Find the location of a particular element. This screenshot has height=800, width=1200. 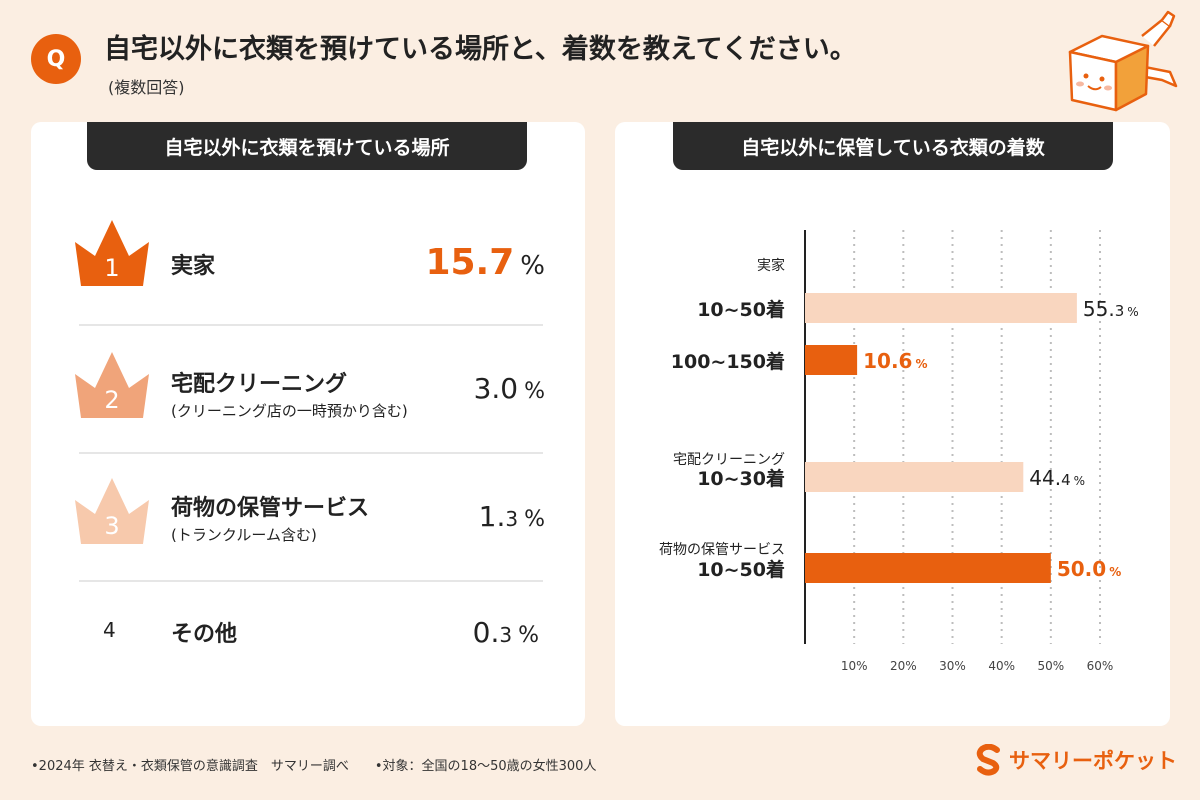

bar-value-label: 44.4% is located at coordinates (1057, 478).